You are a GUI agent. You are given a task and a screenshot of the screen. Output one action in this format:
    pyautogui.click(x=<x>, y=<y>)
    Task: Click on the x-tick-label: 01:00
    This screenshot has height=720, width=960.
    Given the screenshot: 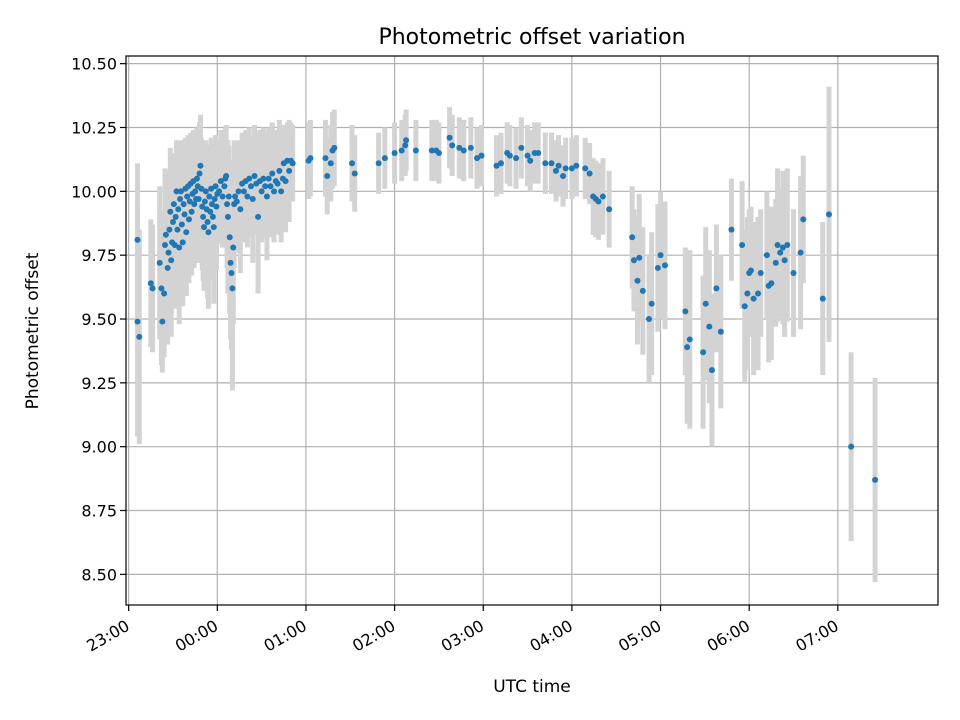 What is the action you would take?
    pyautogui.click(x=285, y=636)
    